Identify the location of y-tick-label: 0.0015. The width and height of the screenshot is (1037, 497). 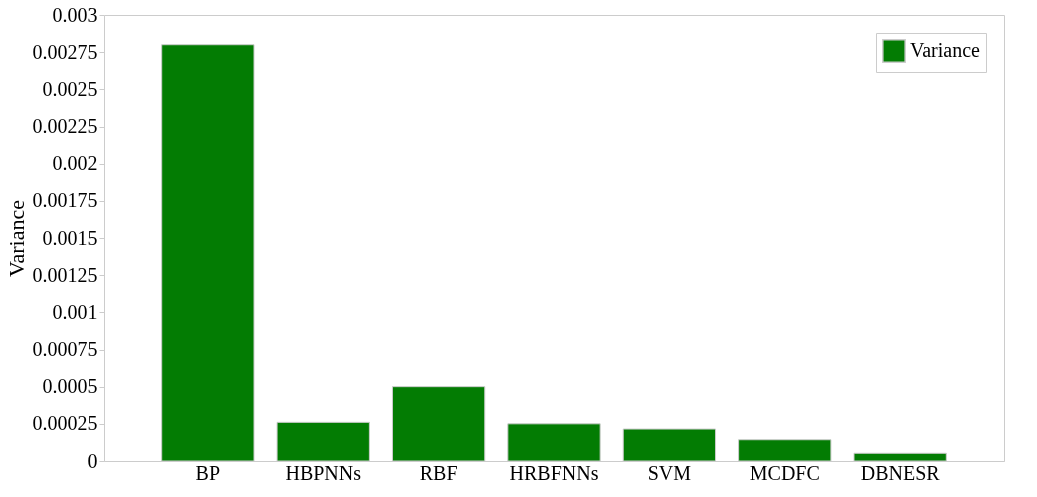
(70, 237).